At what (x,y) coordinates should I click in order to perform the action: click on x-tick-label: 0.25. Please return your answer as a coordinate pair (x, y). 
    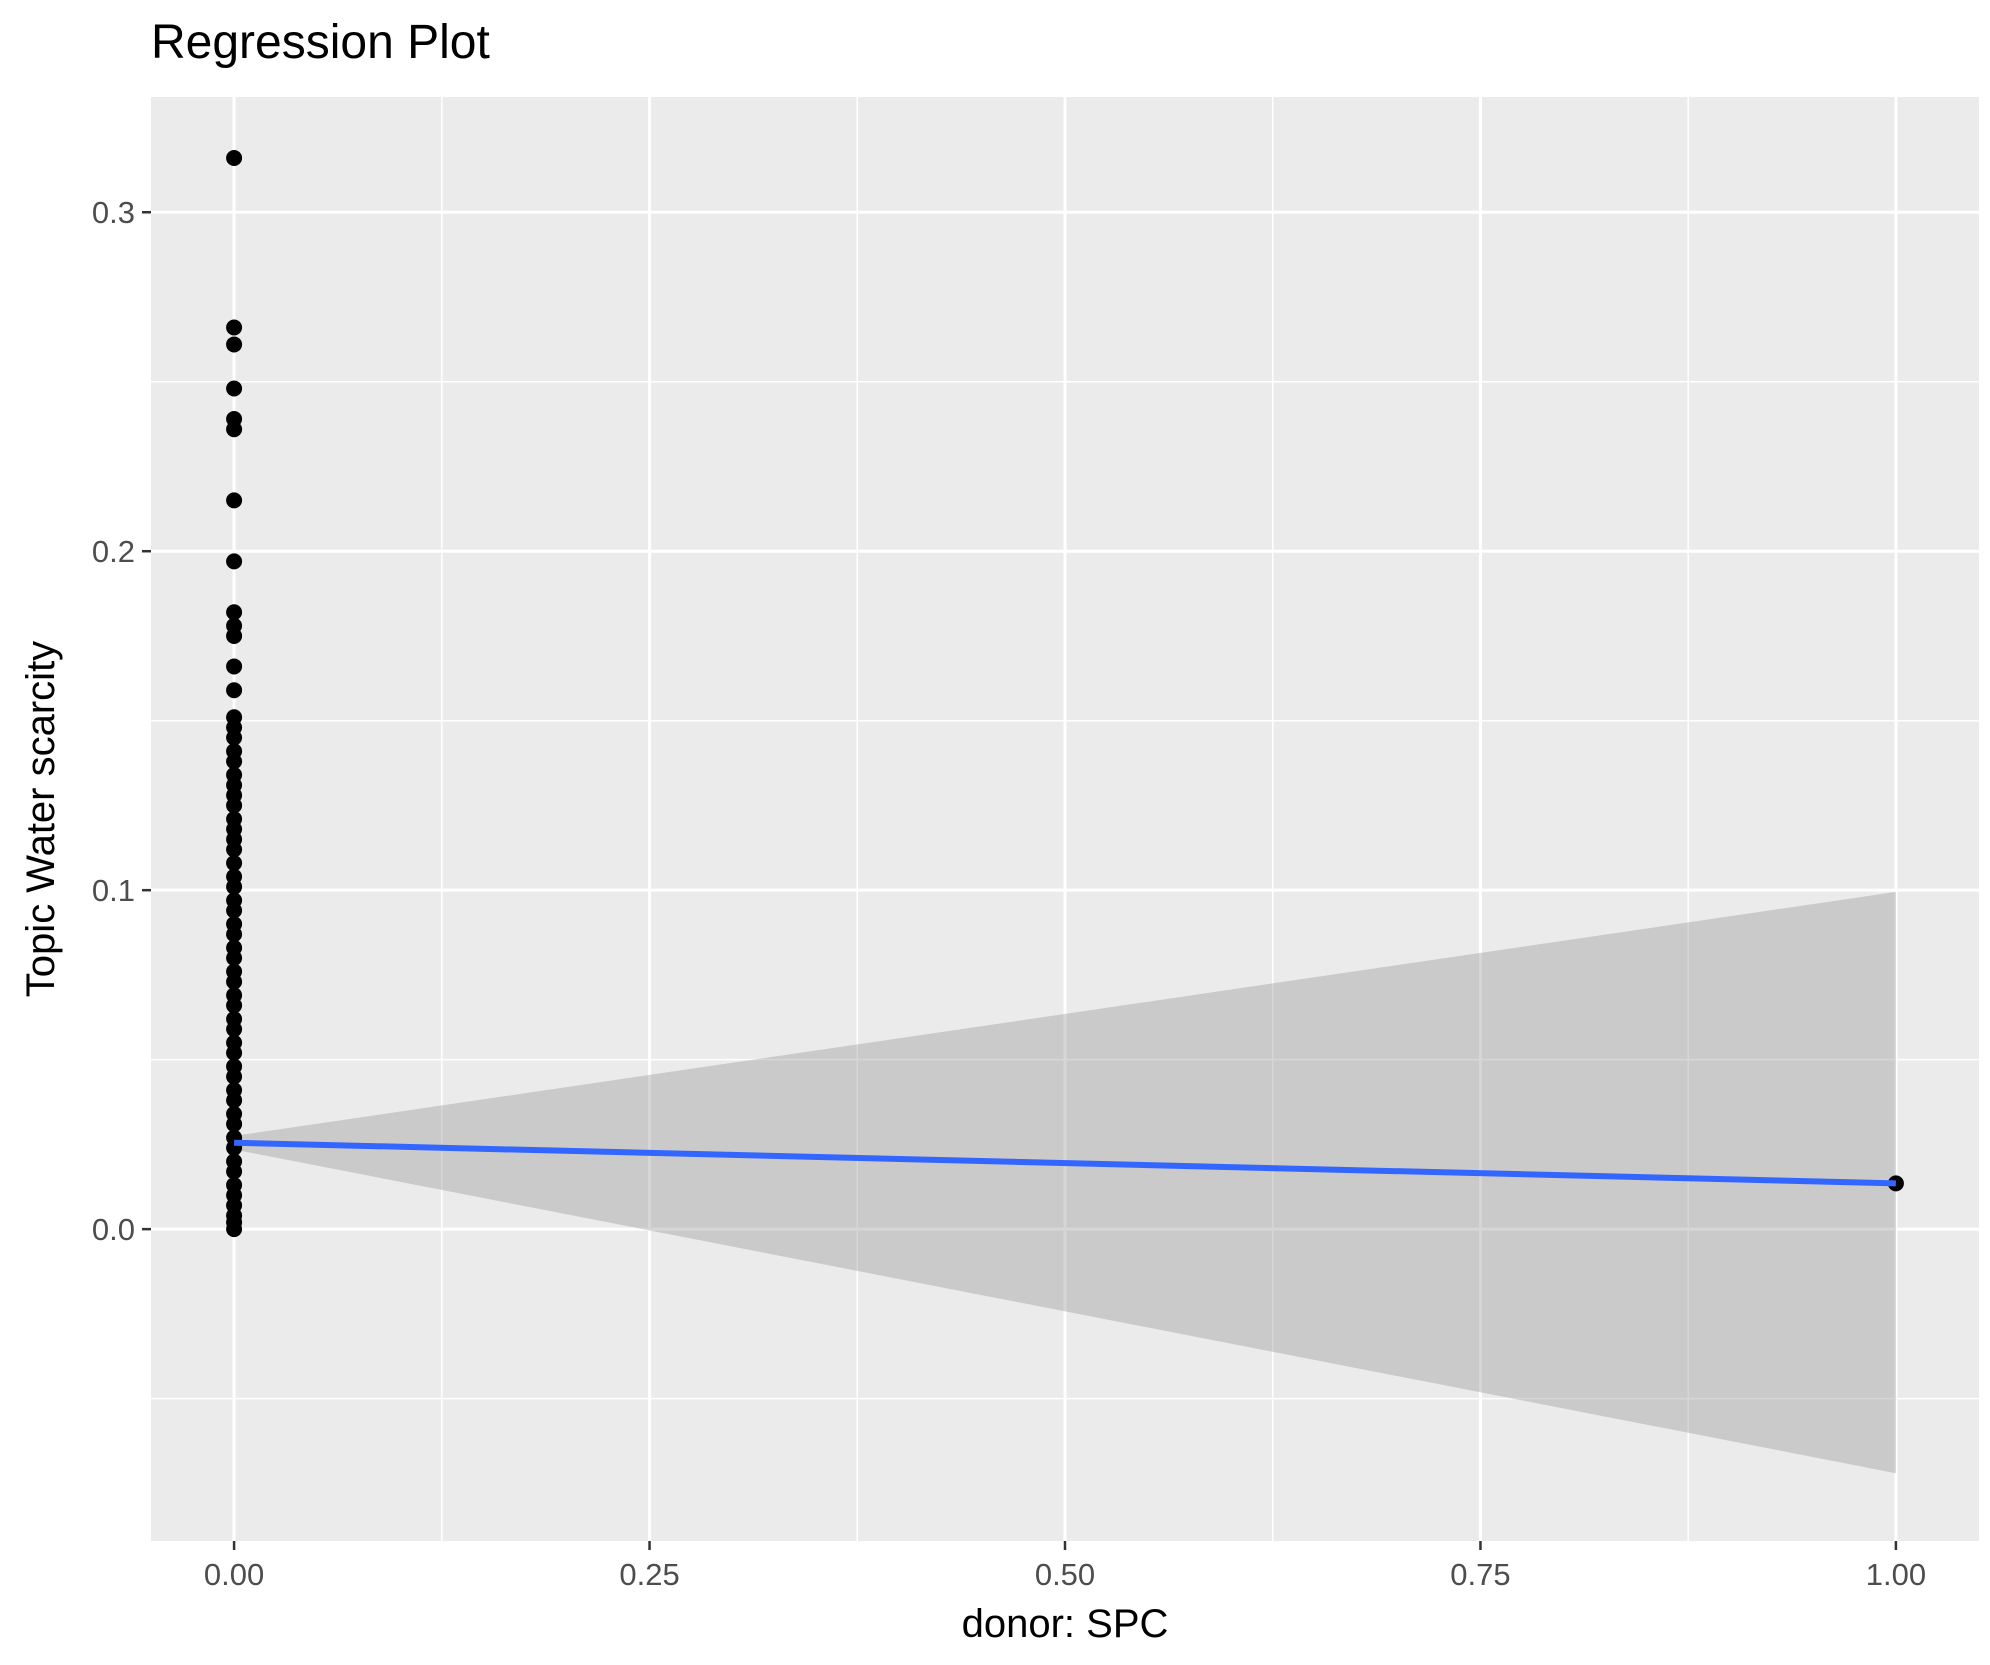
    Looking at the image, I should click on (649, 1574).